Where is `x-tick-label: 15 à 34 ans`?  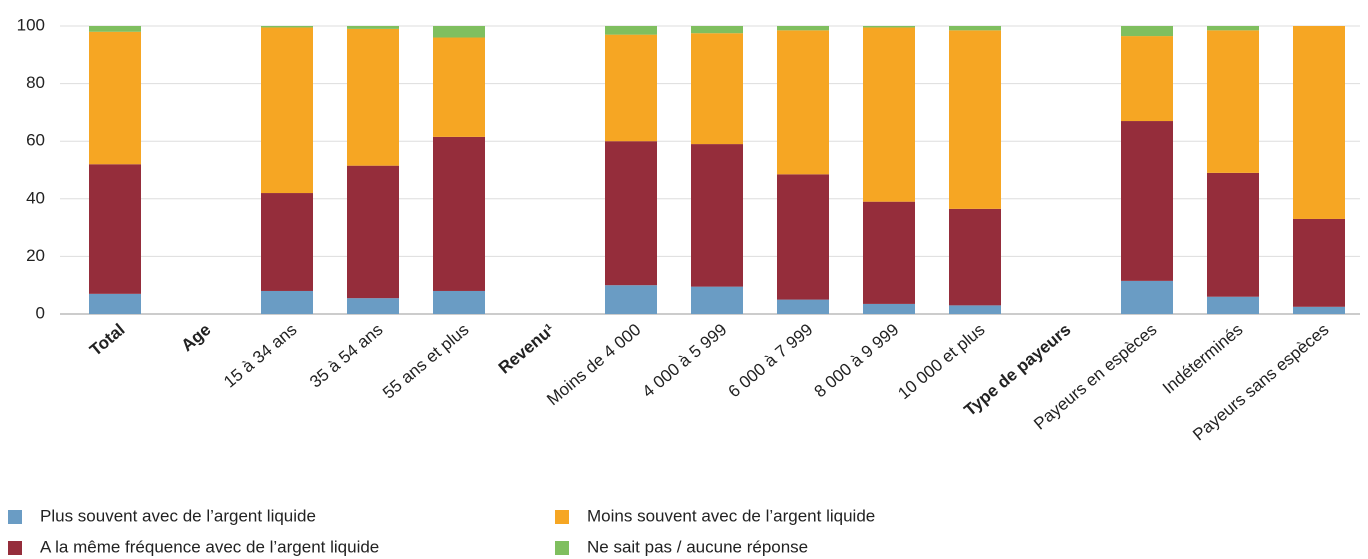
x-tick-label: 15 à 34 ans is located at coordinates (260, 356).